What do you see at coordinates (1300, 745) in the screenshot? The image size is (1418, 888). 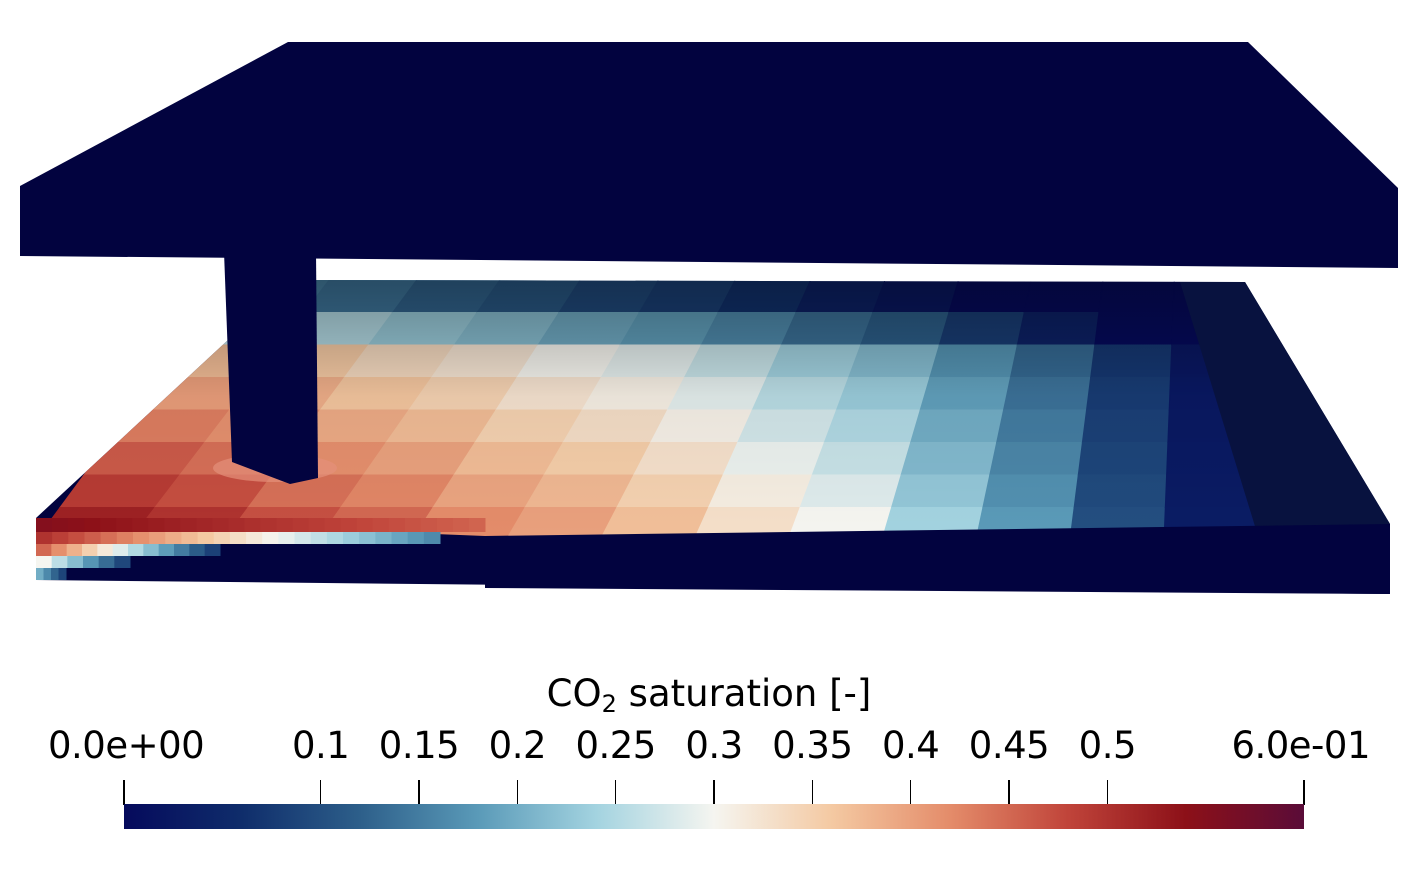 I see `colorbar-max-label: 6.0e-01` at bounding box center [1300, 745].